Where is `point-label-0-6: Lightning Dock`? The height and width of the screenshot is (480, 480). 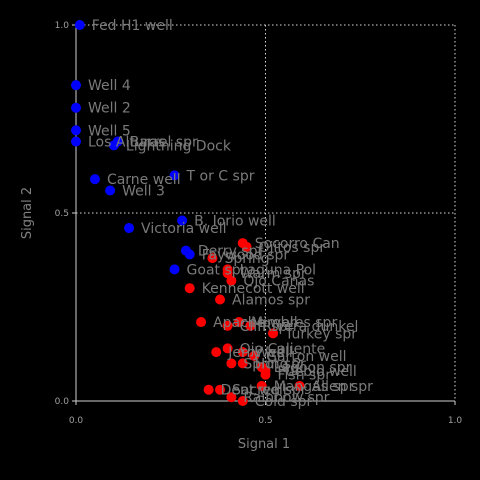 point-label-0-6: Lightning Dock is located at coordinates (179, 146).